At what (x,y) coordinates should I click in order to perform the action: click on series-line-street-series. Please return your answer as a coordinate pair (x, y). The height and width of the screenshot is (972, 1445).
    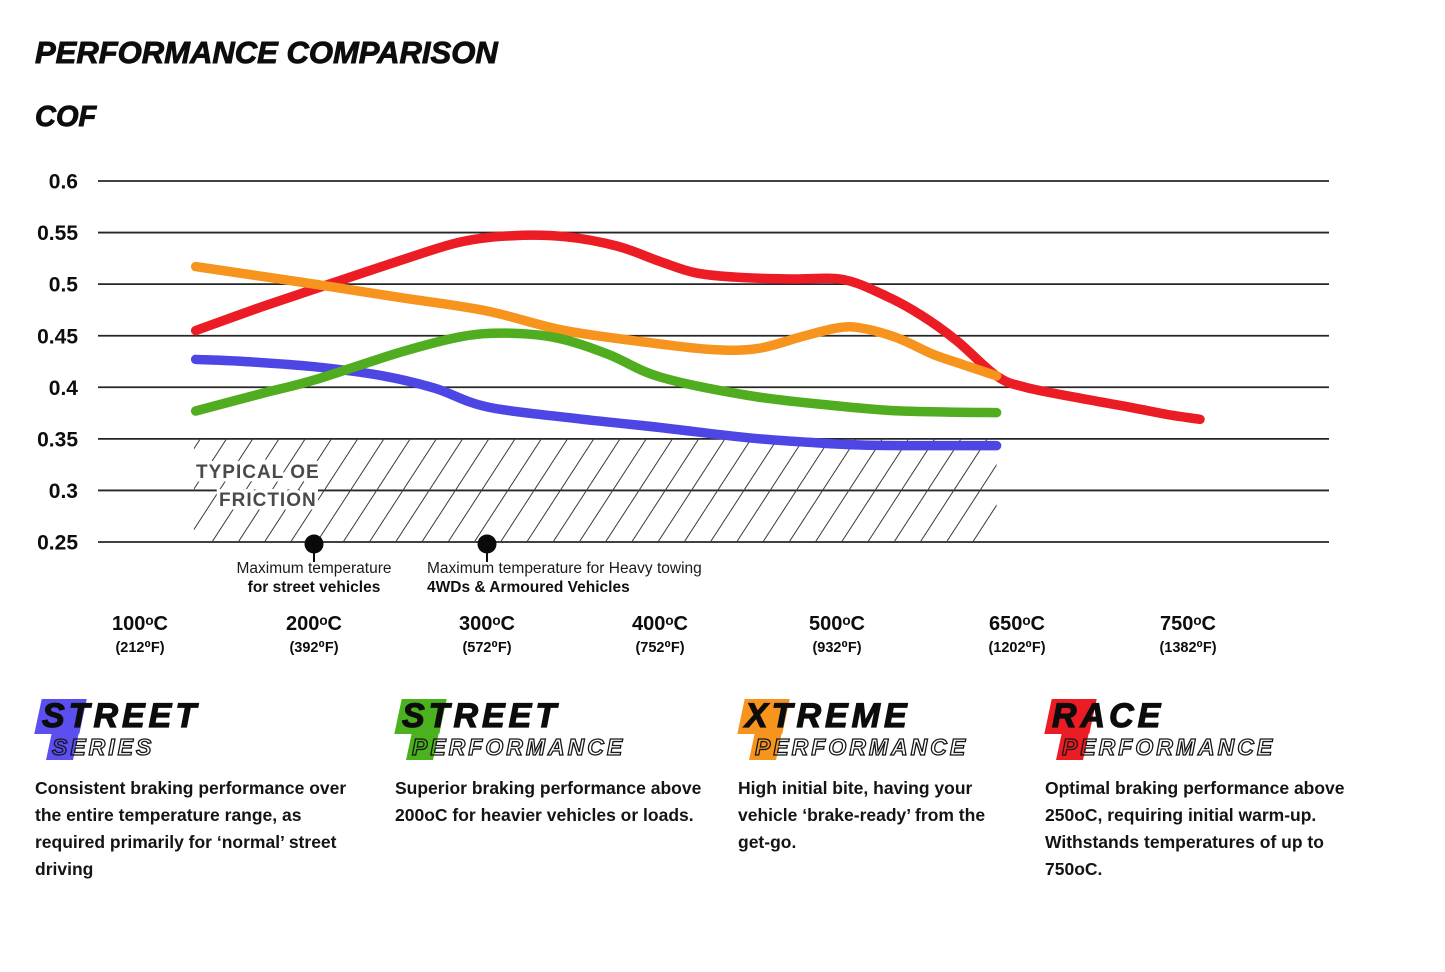
    Looking at the image, I should click on (596, 402).